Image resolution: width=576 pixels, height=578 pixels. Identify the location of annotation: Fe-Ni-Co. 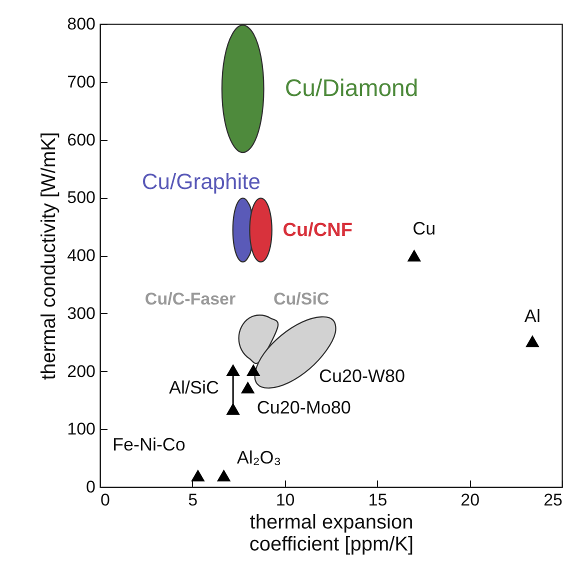
(149, 444).